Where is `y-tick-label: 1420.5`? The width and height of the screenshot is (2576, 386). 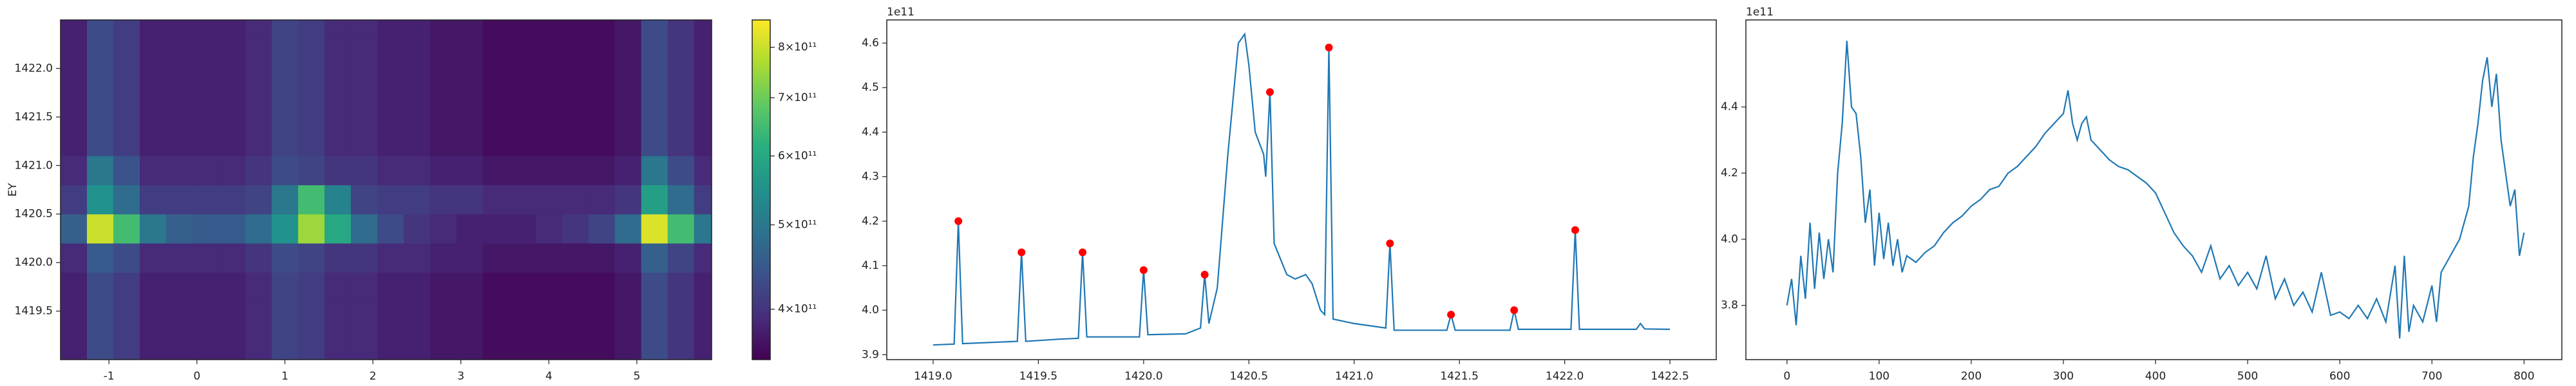
y-tick-label: 1420.5 is located at coordinates (34, 214).